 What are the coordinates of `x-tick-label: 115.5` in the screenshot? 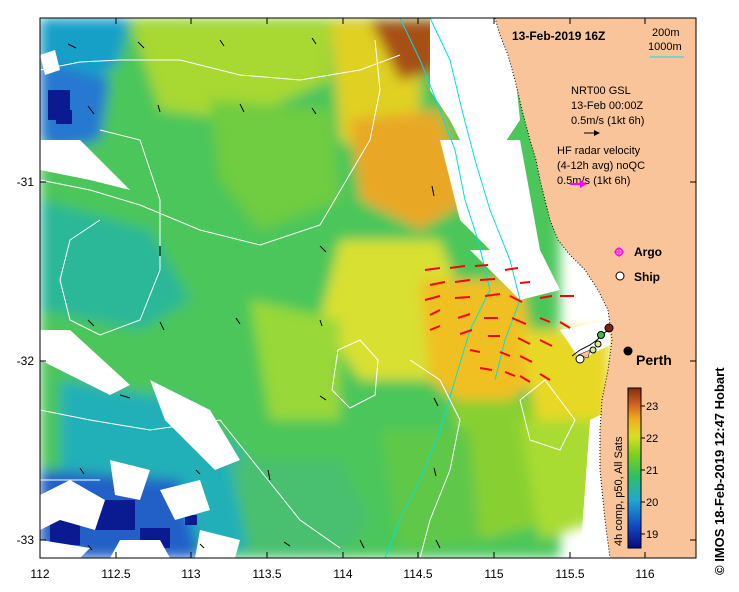 It's located at (569, 574).